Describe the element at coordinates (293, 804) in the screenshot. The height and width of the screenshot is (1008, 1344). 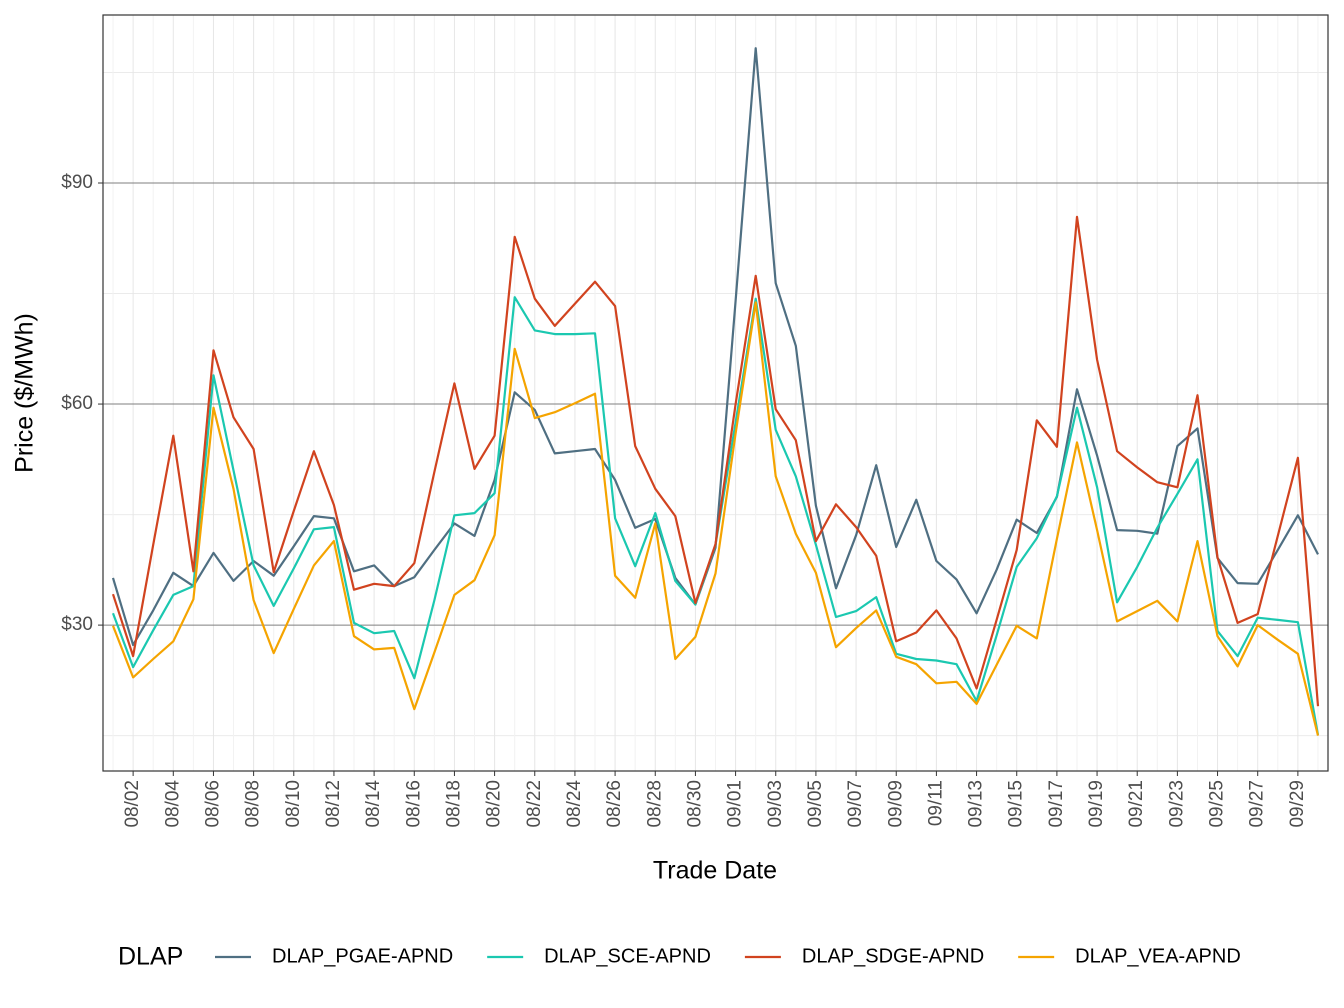
I see `x-tick-label: 08/10` at that location.